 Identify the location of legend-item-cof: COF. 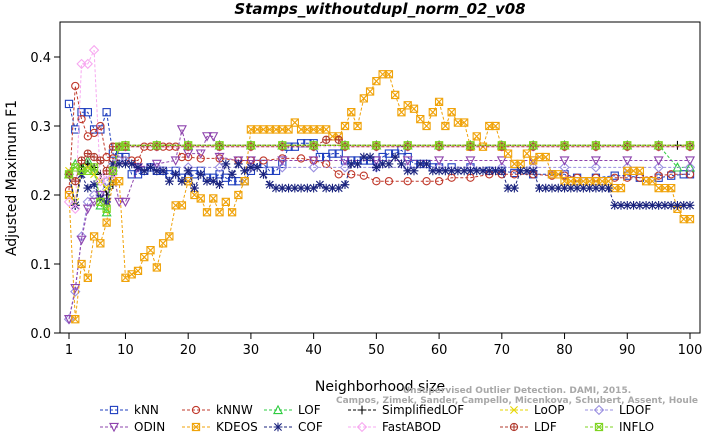
(293, 427).